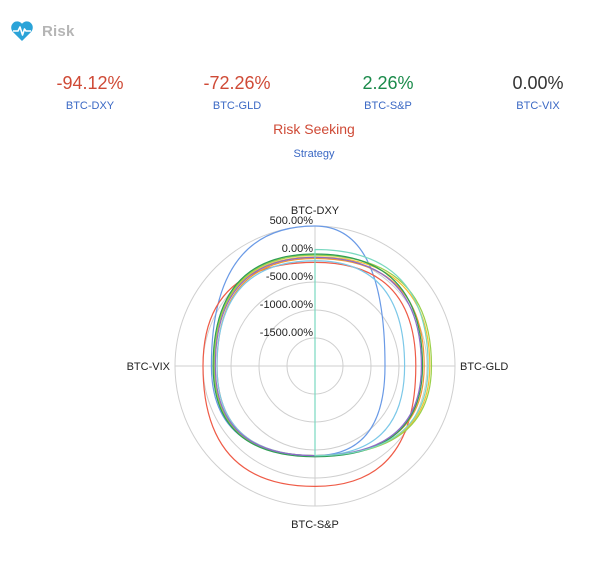 The height and width of the screenshot is (564, 609). I want to click on metric-btc-vix: 0.00% BTC-VIX, so click(538, 92).